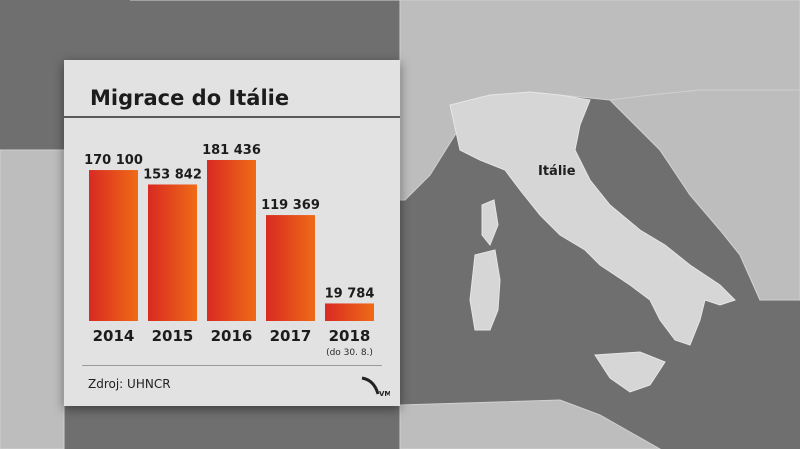 This screenshot has height=449, width=800. I want to click on category-label-2016: 2016, so click(232, 336).